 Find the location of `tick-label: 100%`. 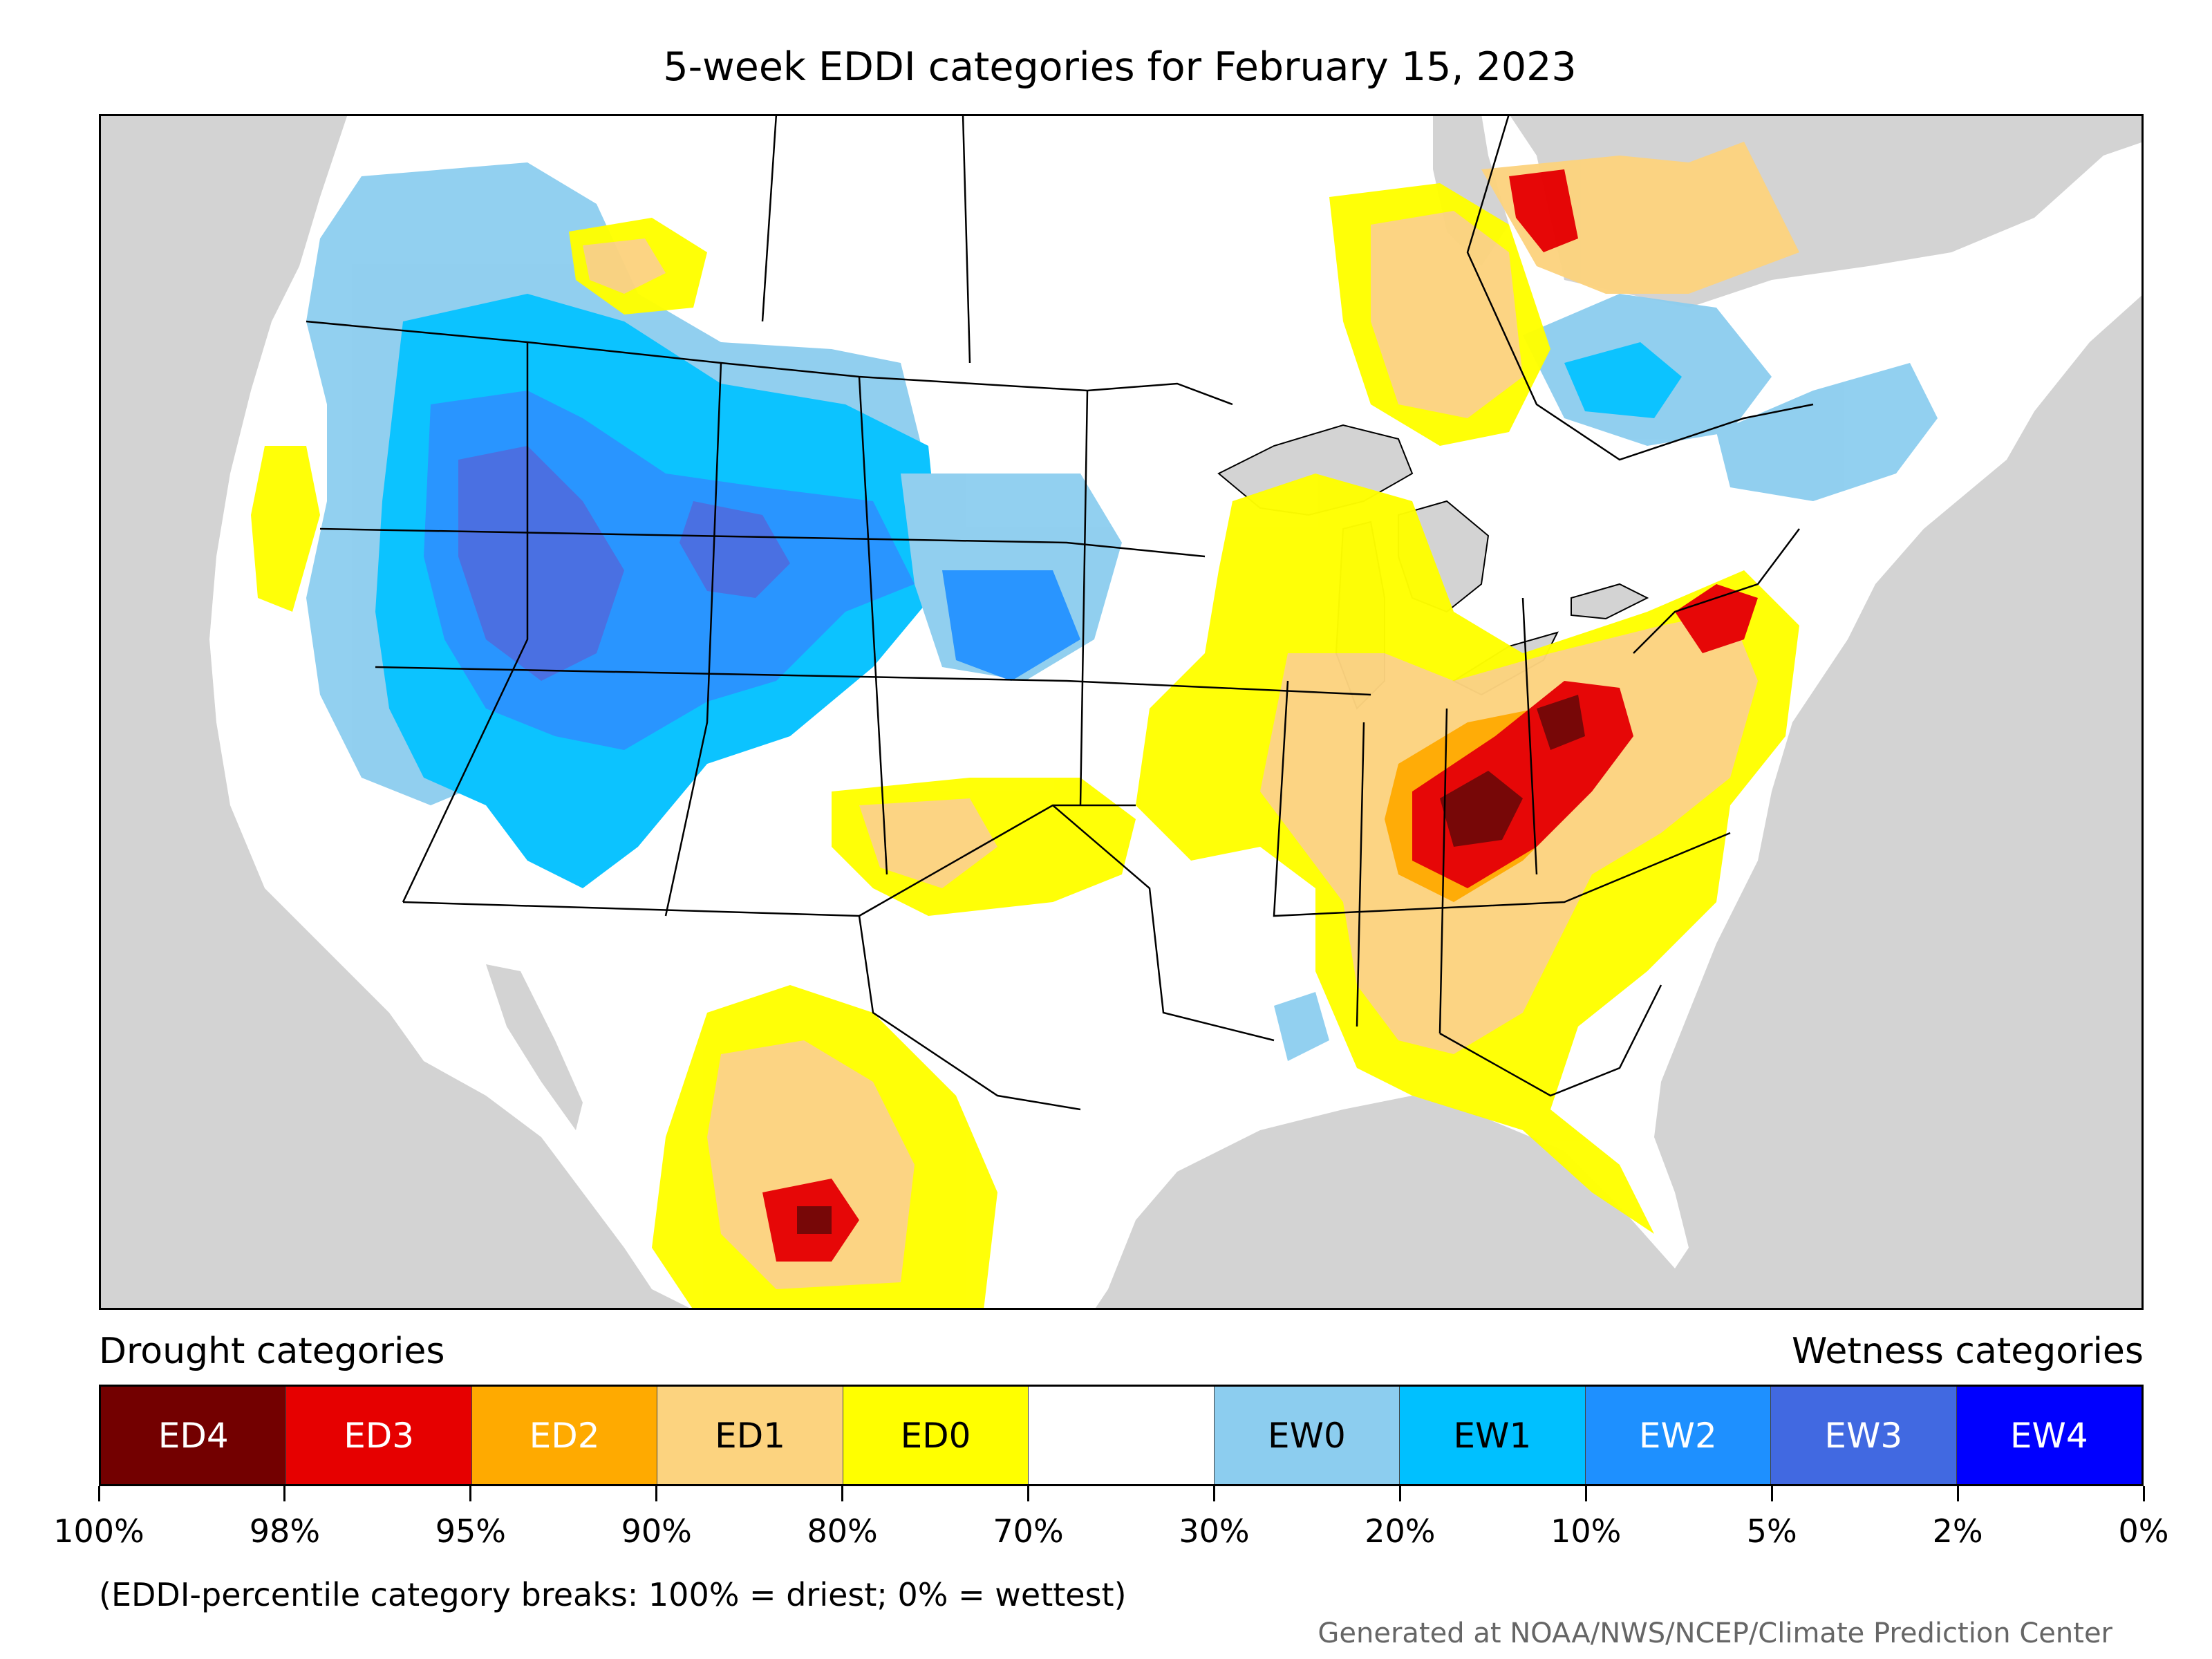

tick-label: 100% is located at coordinates (99, 1531).